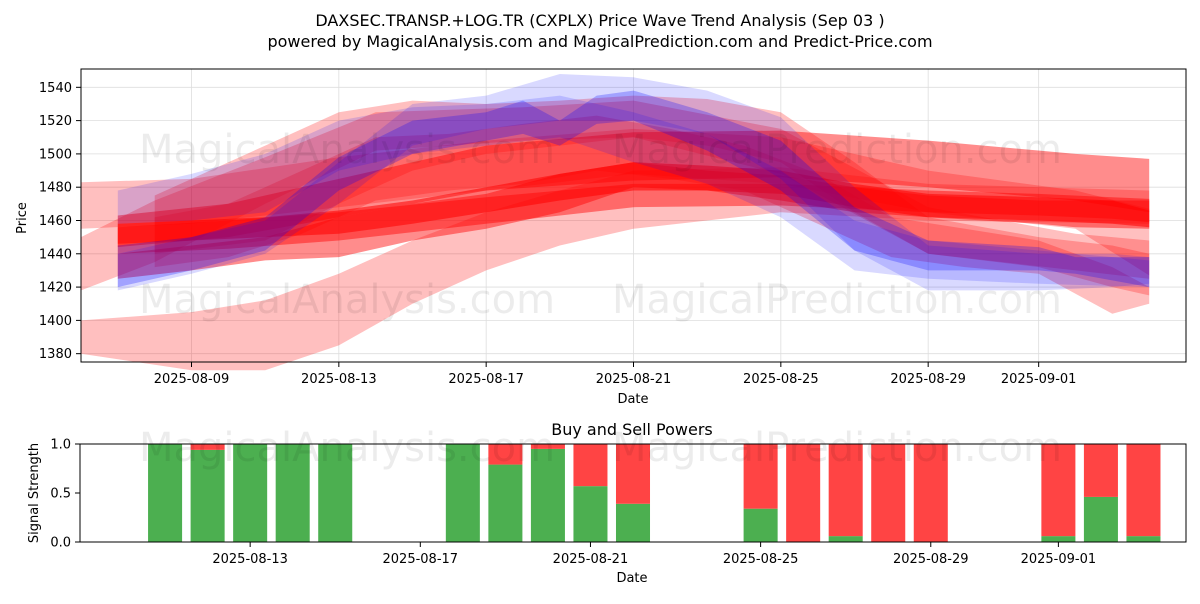  I want to click on signal-x-tick-label-4: 2025-08-29, so click(931, 559).